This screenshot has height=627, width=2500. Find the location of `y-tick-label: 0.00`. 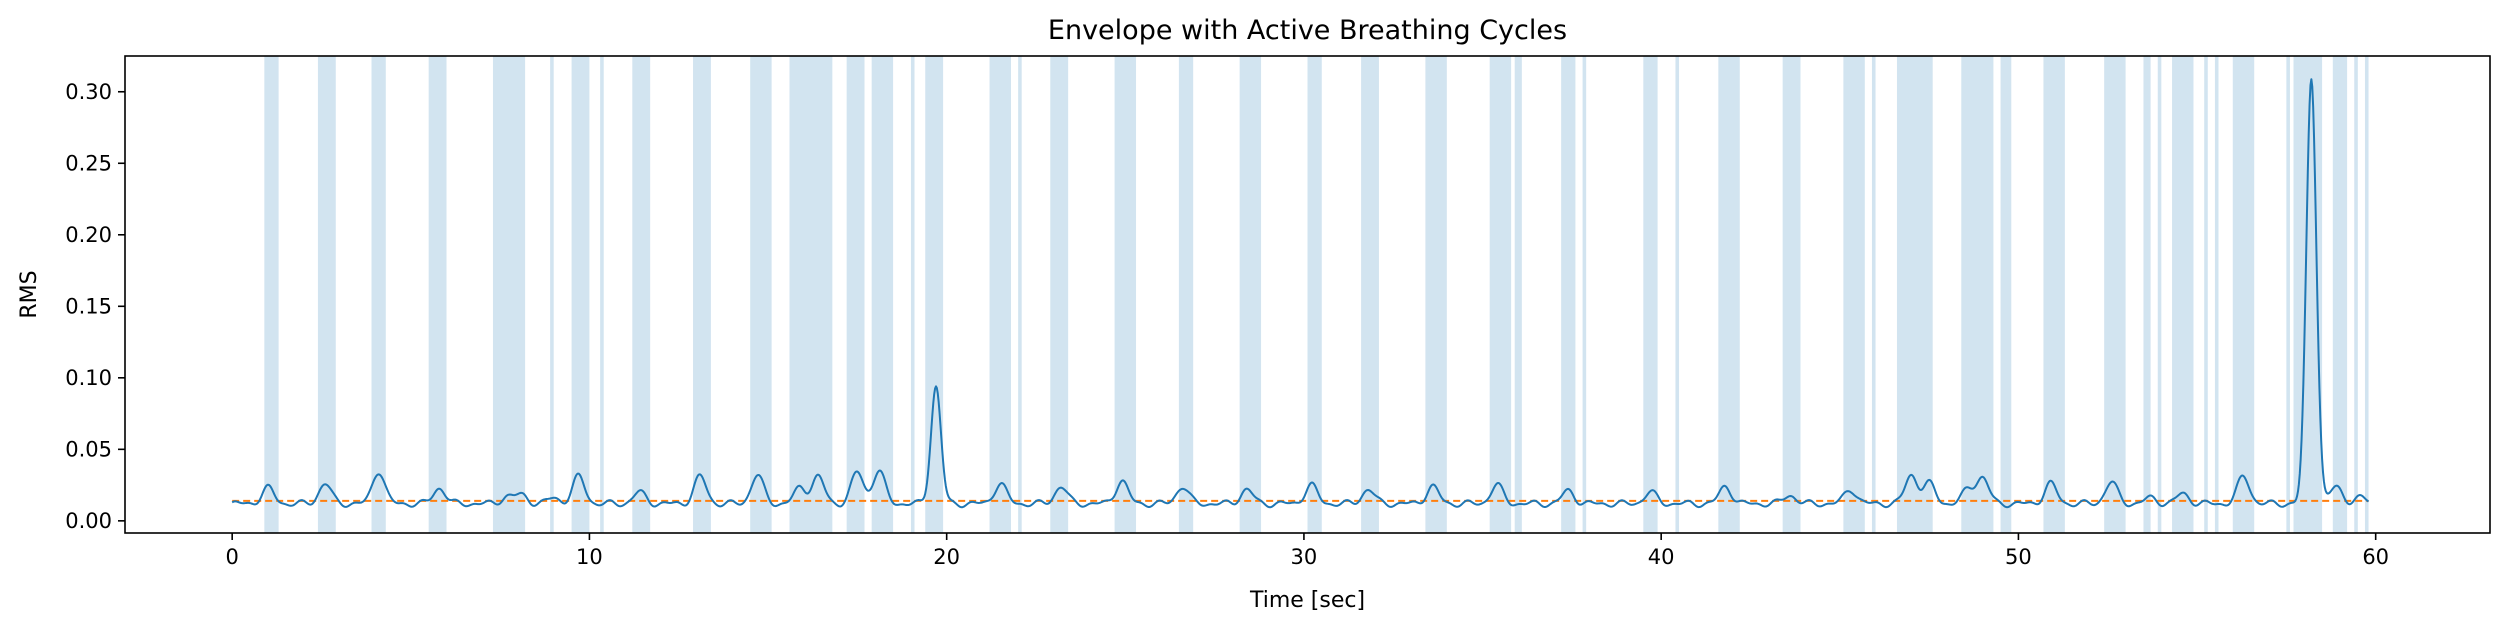

y-tick-label: 0.00 is located at coordinates (88, 521).